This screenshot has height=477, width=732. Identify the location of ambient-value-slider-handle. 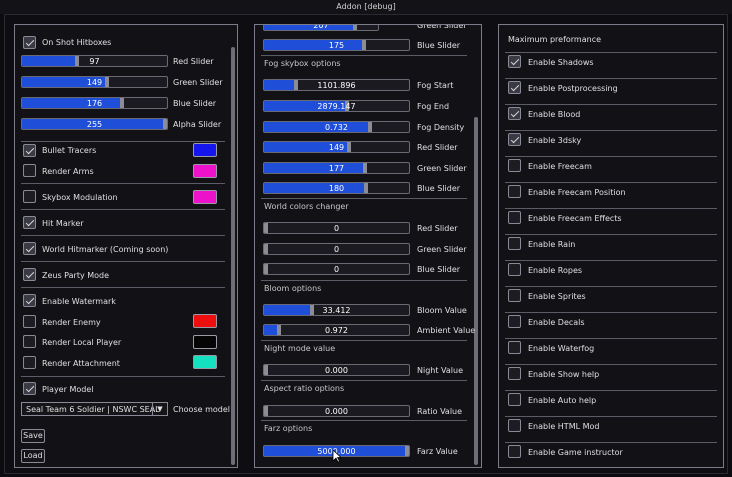
(278, 330).